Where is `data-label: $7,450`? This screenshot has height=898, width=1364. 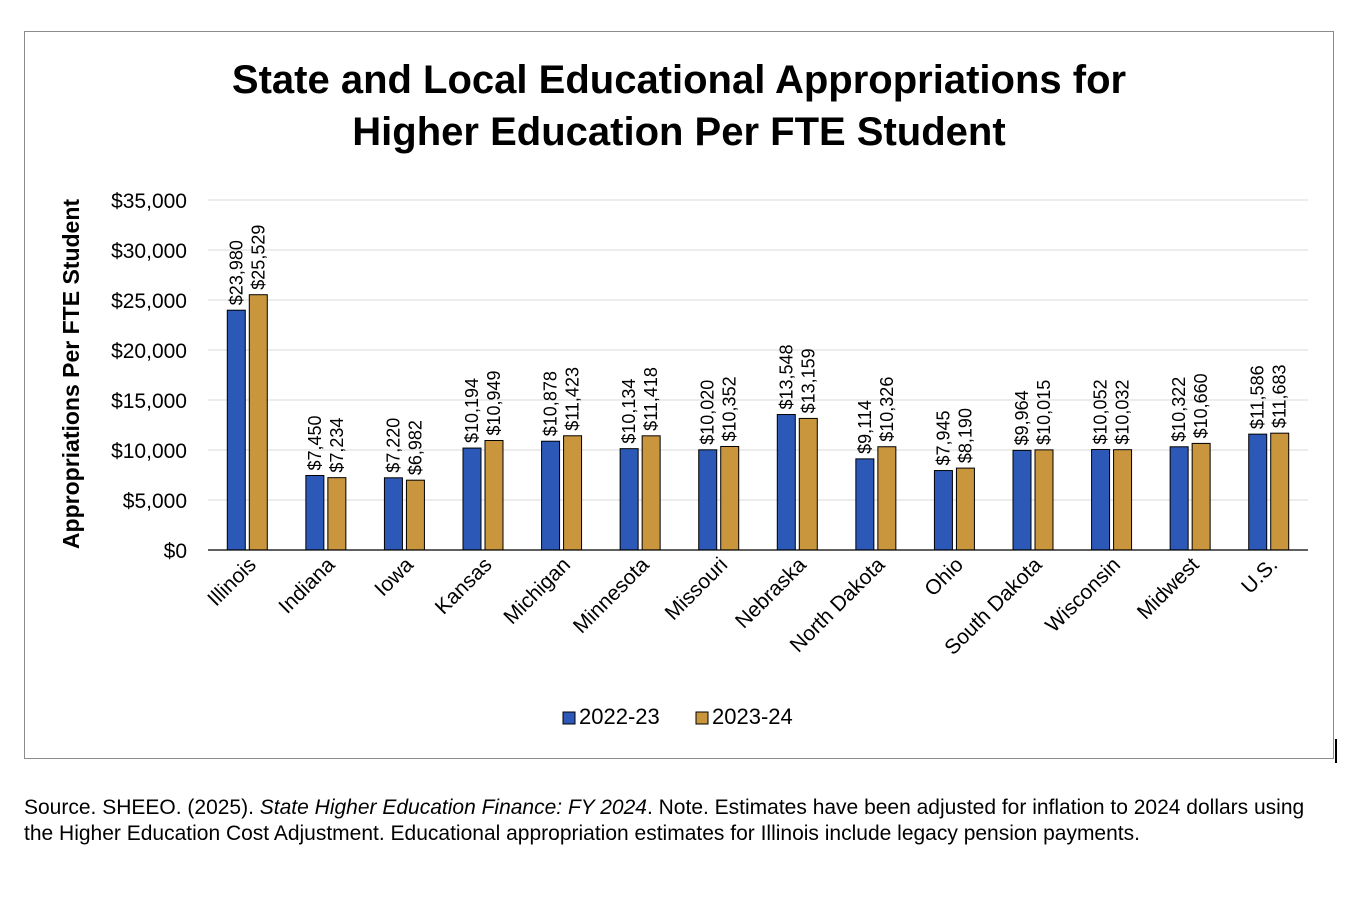 data-label: $7,450 is located at coordinates (315, 442).